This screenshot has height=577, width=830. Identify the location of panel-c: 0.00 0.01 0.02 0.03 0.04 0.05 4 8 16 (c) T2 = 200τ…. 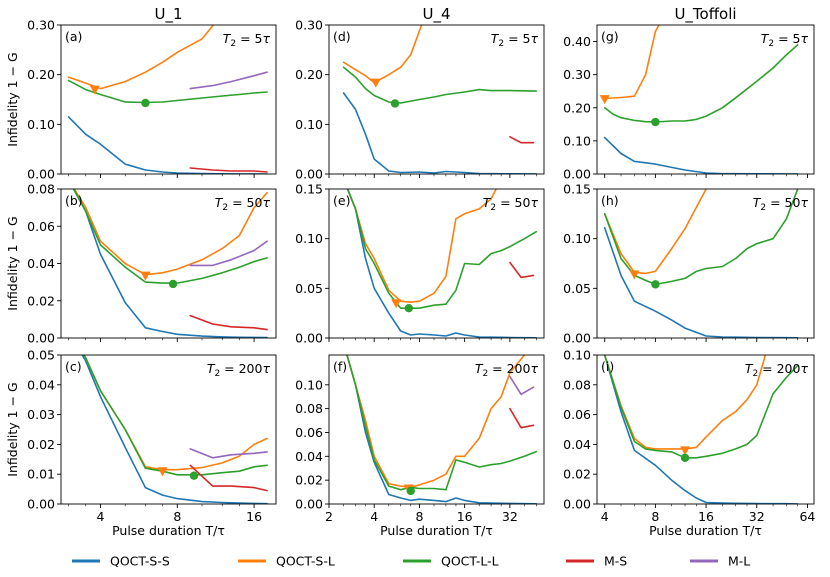
(141, 443).